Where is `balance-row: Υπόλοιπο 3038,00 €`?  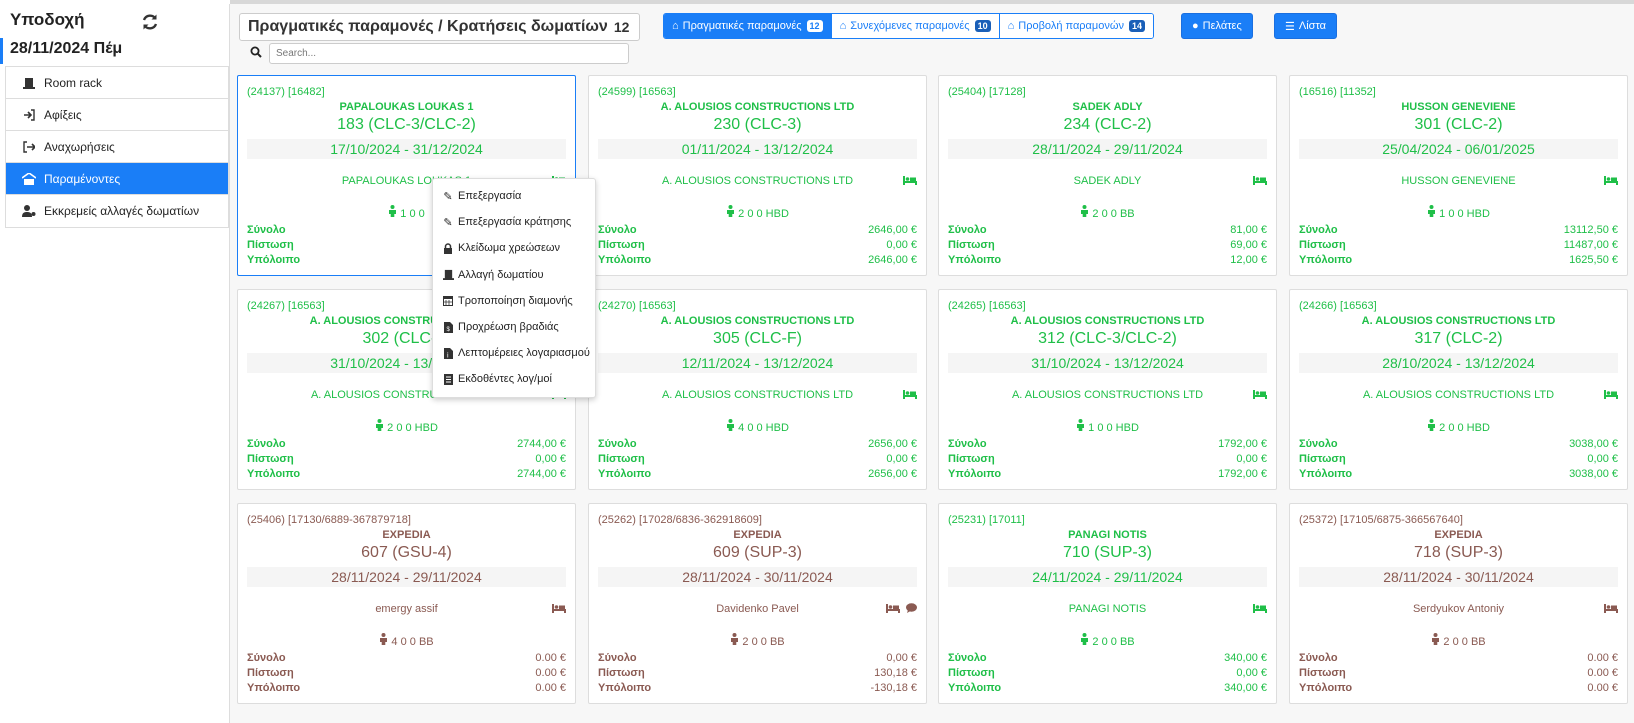 balance-row: Υπόλοιπο 3038,00 € is located at coordinates (1458, 474).